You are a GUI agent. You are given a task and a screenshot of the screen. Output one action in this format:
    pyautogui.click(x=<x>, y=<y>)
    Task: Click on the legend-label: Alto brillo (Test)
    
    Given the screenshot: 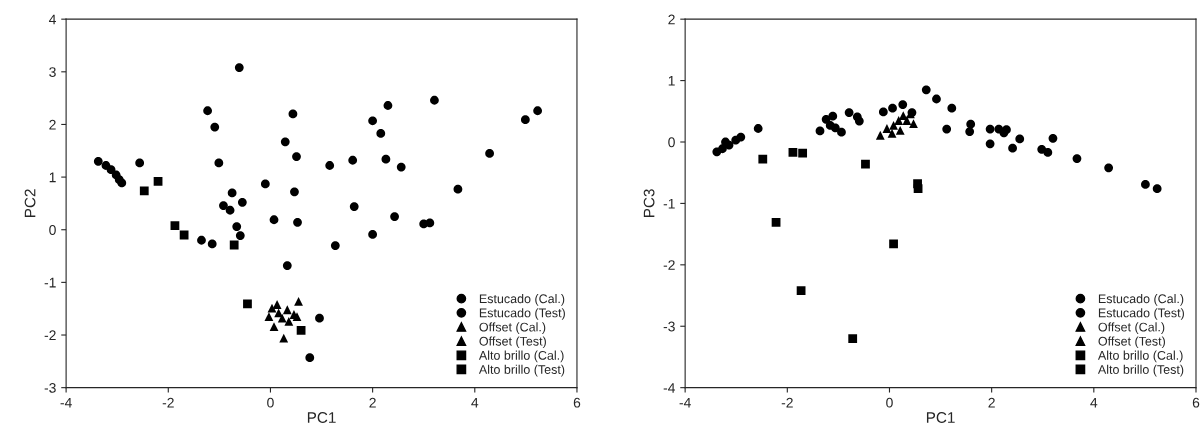 What is the action you would take?
    pyautogui.click(x=521, y=370)
    